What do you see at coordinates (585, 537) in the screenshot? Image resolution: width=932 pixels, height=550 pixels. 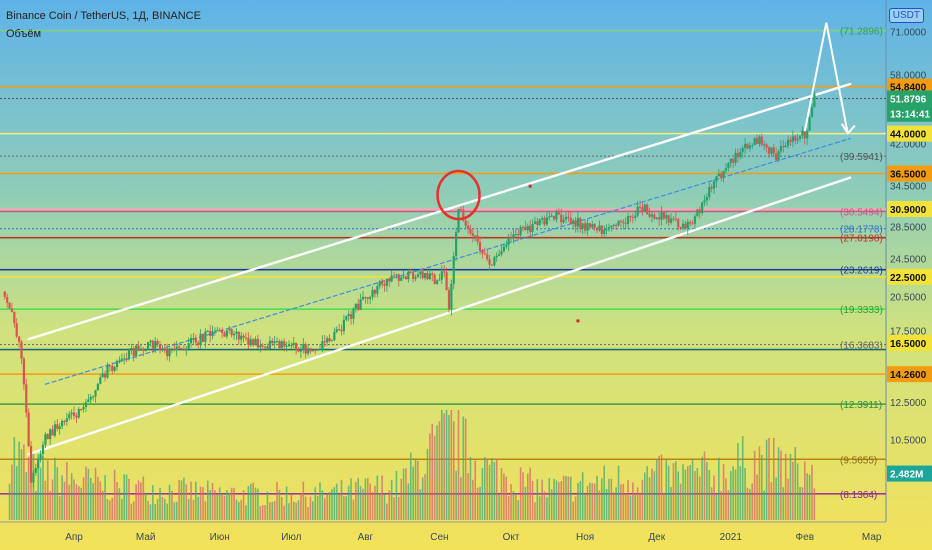 I see `x-tick-label: Ноя` at bounding box center [585, 537].